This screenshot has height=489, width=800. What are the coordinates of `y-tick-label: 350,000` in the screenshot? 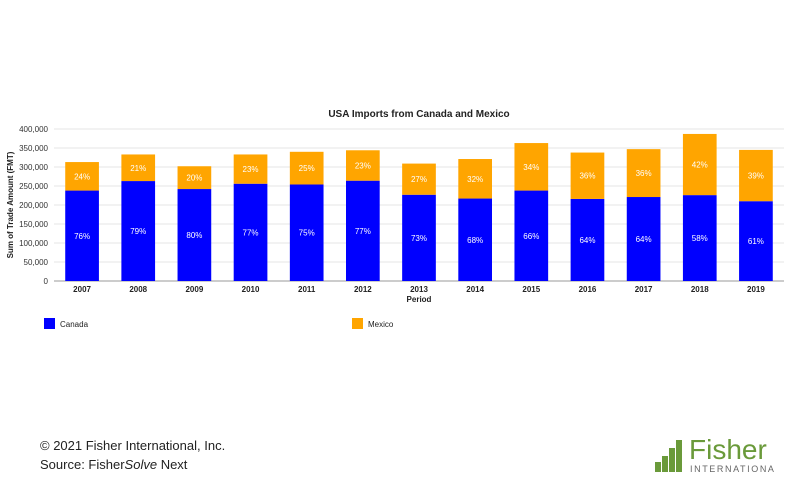 It's located at (33, 148).